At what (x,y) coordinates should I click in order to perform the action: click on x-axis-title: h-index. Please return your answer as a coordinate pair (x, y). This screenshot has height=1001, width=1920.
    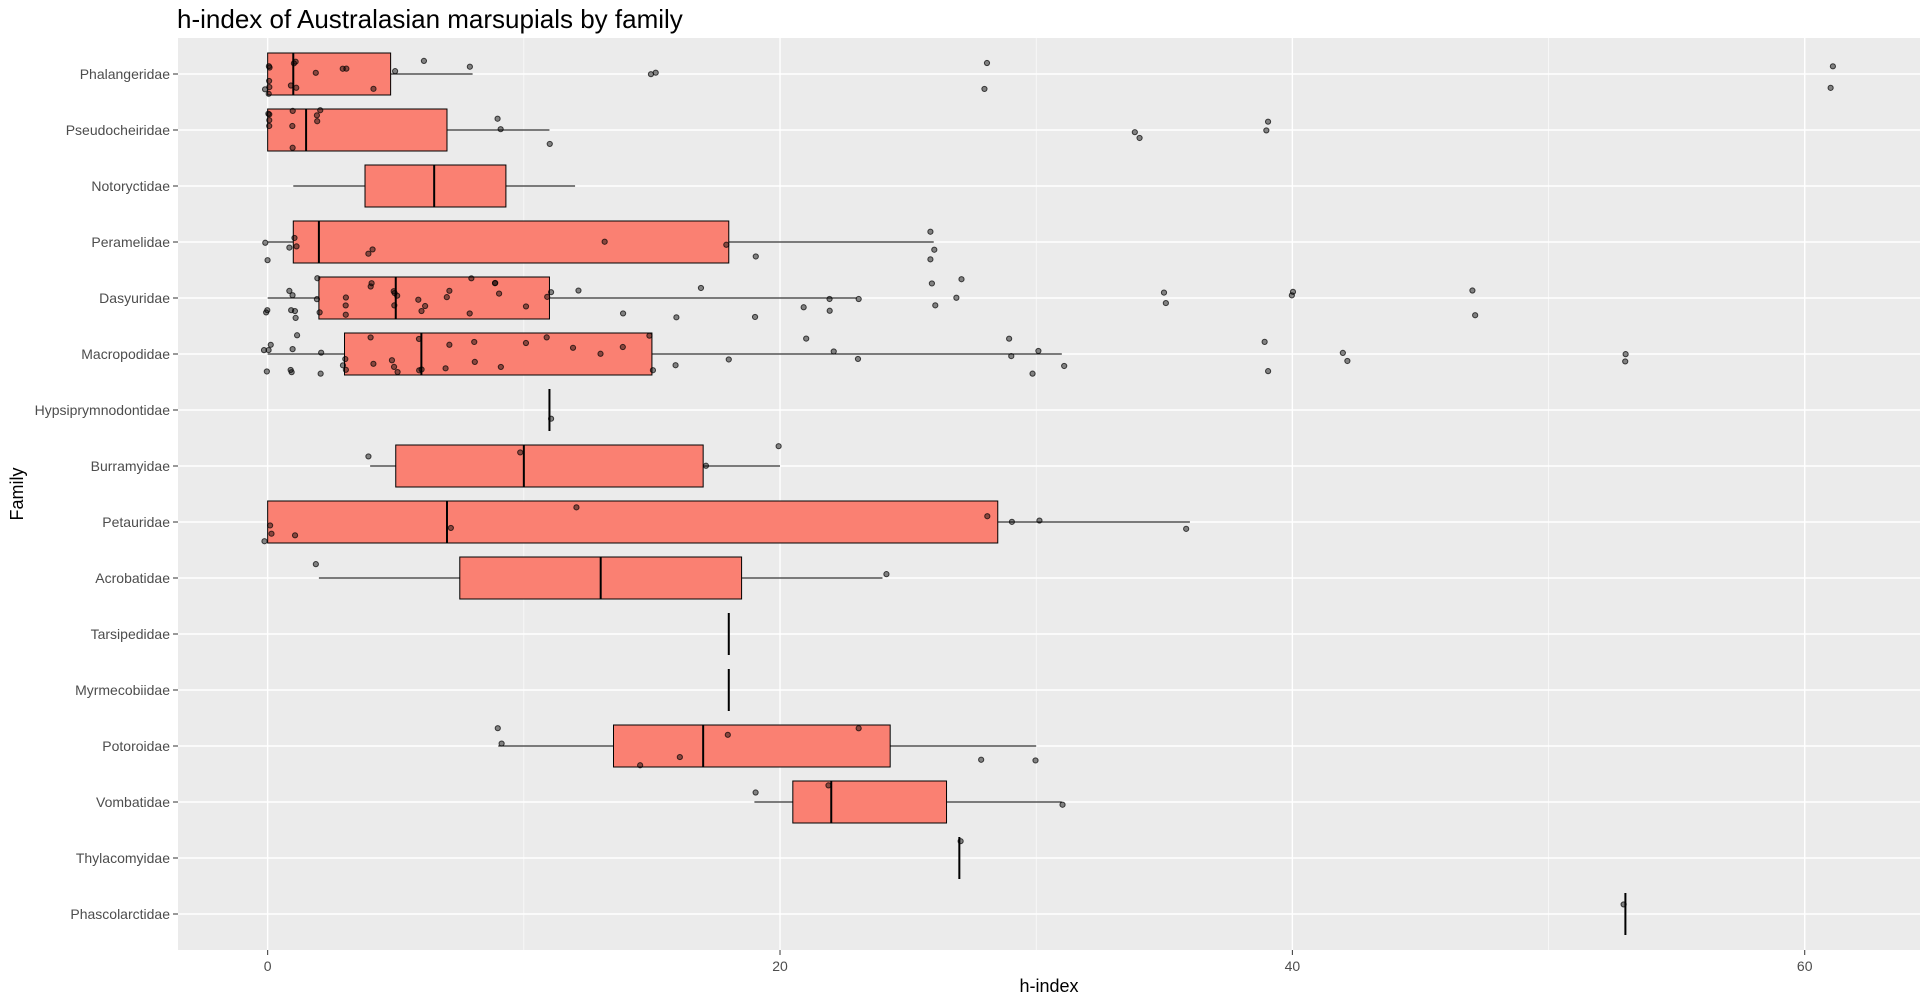
    Looking at the image, I should click on (1048, 986).